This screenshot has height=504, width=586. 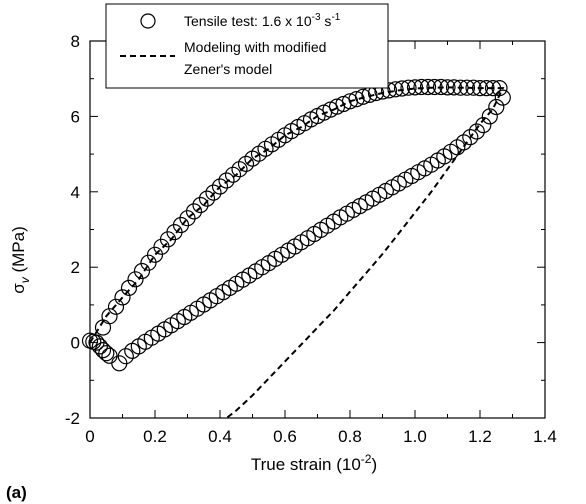 I want to click on y-tick-label: 2, so click(x=75, y=267).